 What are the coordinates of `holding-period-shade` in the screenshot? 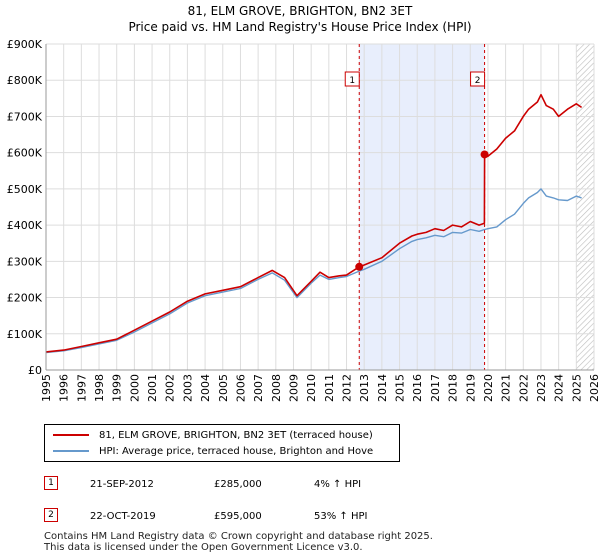 It's located at (422, 207).